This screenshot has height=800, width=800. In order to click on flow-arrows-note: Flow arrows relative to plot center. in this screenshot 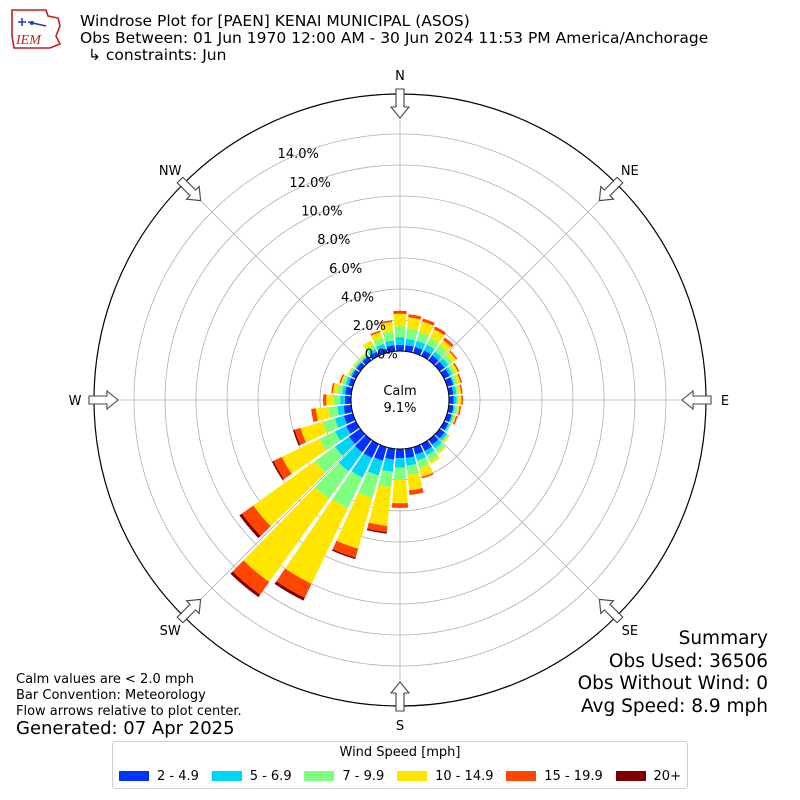, I will do `click(129, 711)`.